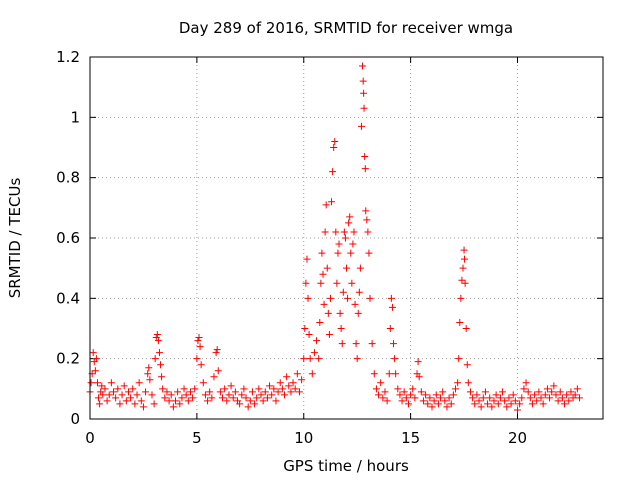 The width and height of the screenshot is (640, 480). Describe the element at coordinates (517, 438) in the screenshot. I see `x-tick-label: 20` at that location.